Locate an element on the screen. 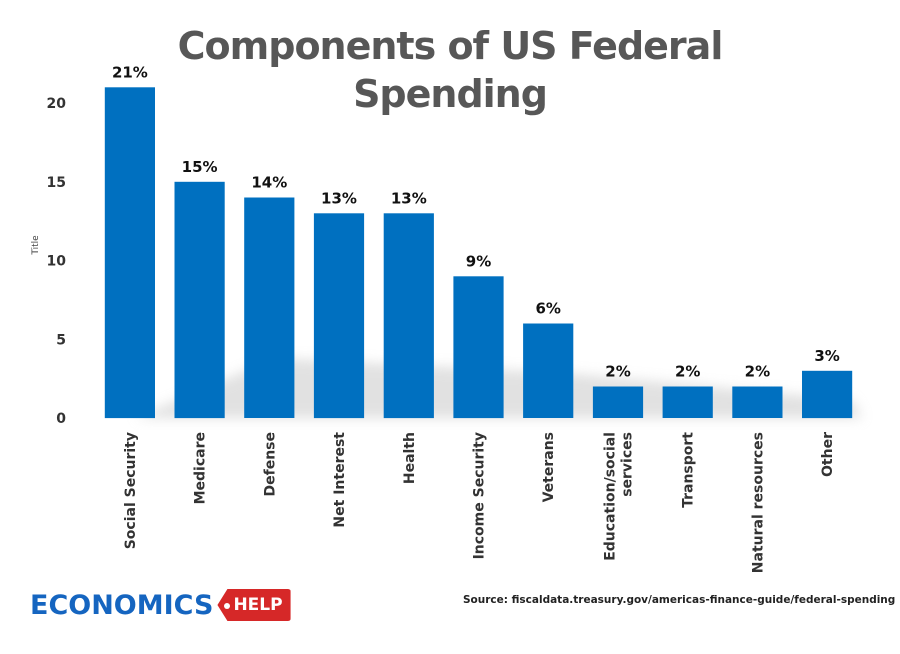 This screenshot has width=900, height=654. data-label: 15% is located at coordinates (200, 167).